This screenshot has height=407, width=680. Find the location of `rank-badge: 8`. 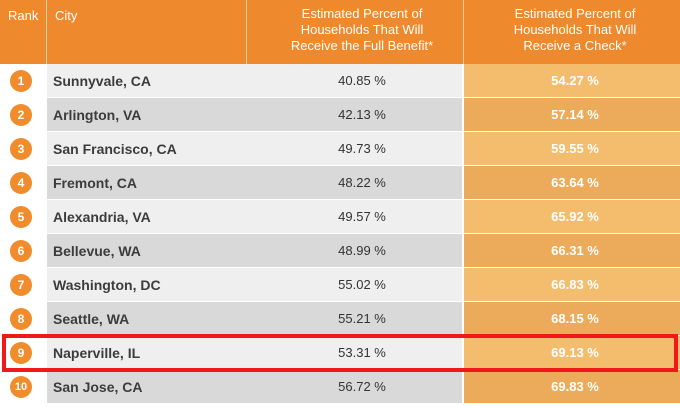

rank-badge: 8 is located at coordinates (21, 319).